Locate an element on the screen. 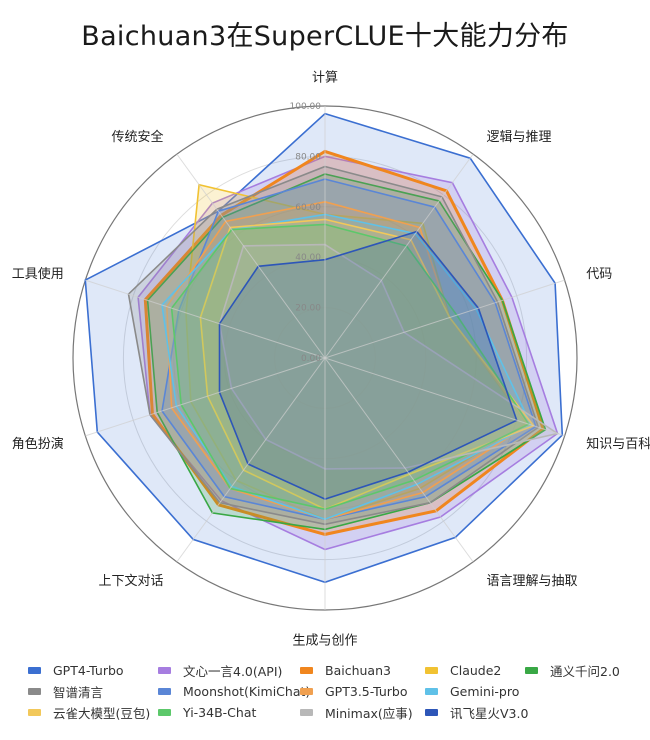 Image resolution: width=650 pixels, height=740 pixels. tick-label: 100.00 is located at coordinates (306, 107).